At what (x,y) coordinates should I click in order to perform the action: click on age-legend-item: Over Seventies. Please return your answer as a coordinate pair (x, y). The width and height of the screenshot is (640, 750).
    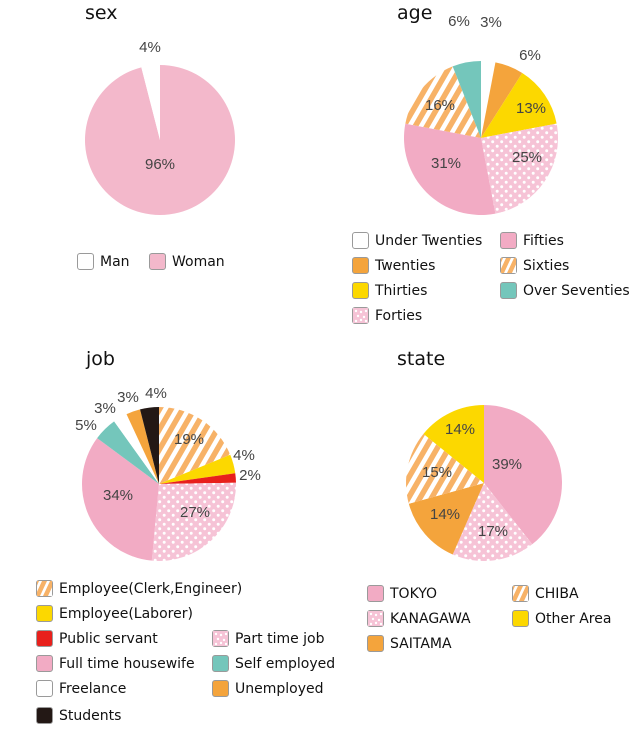
    Looking at the image, I should click on (565, 290).